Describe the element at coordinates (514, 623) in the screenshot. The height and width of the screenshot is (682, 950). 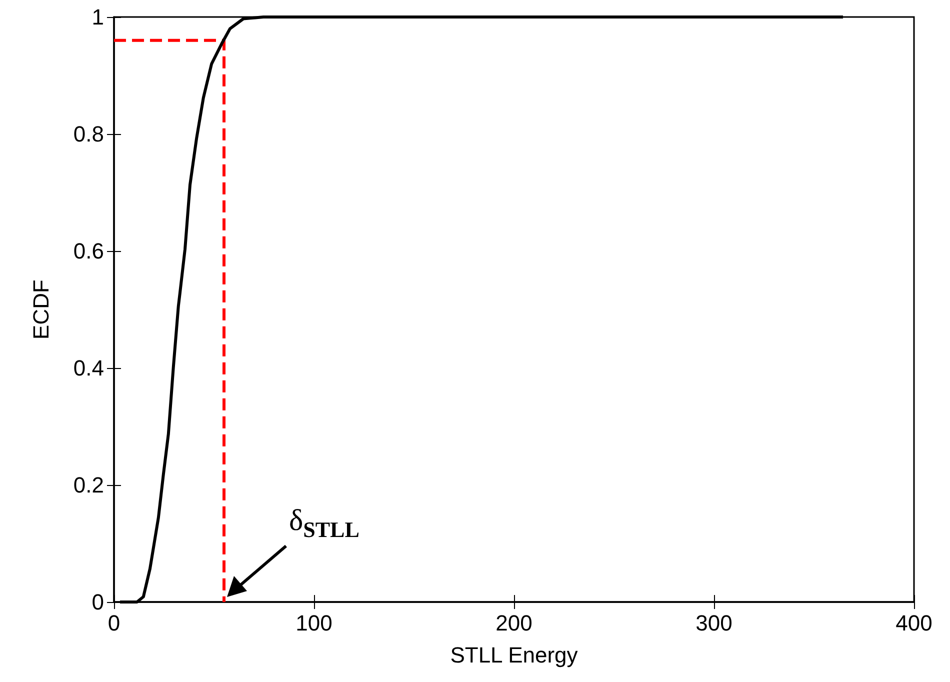
I see `x-tick-label: 200` at that location.